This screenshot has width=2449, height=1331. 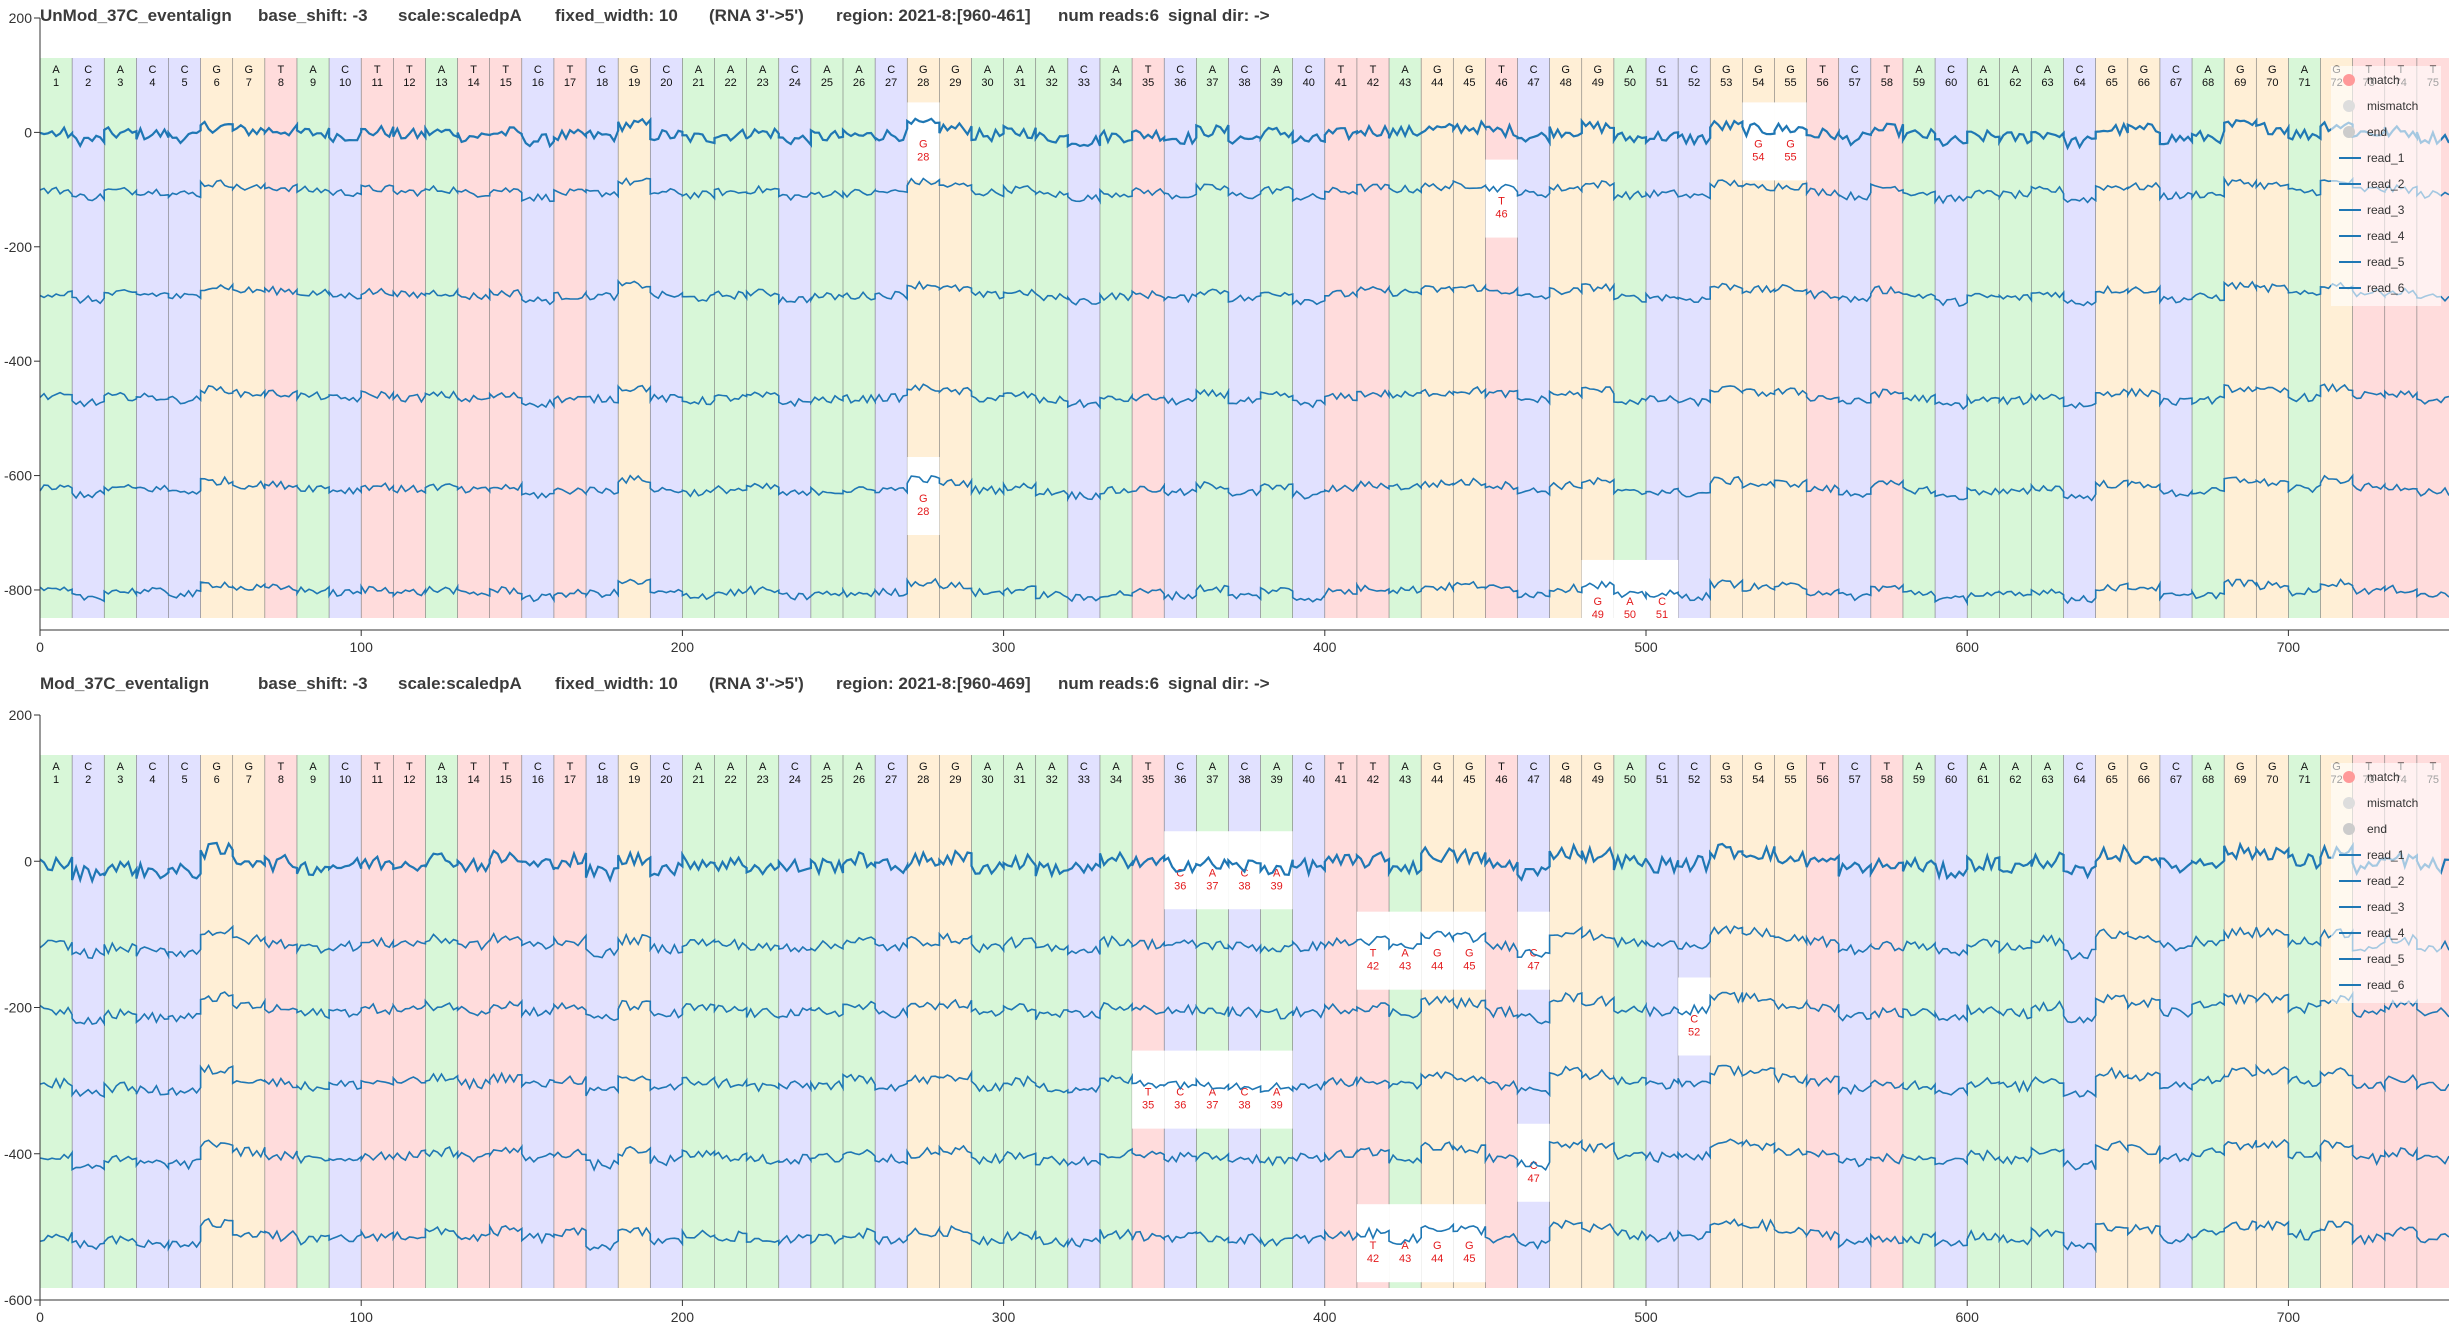 What do you see at coordinates (634, 780) in the screenshot?
I see `base-index: 19` at bounding box center [634, 780].